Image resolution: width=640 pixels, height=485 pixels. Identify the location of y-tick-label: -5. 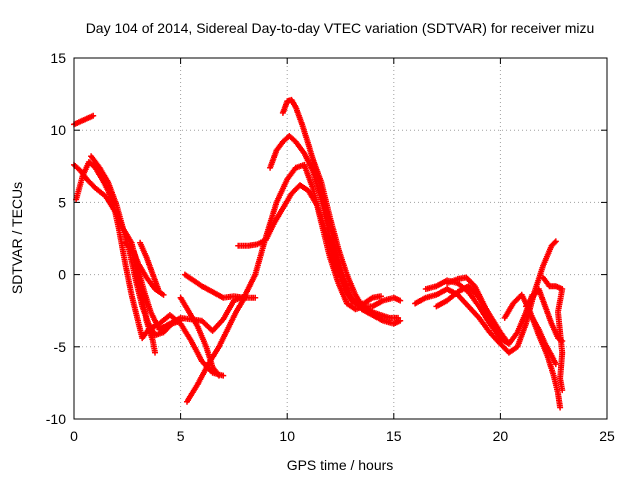
(60, 347).